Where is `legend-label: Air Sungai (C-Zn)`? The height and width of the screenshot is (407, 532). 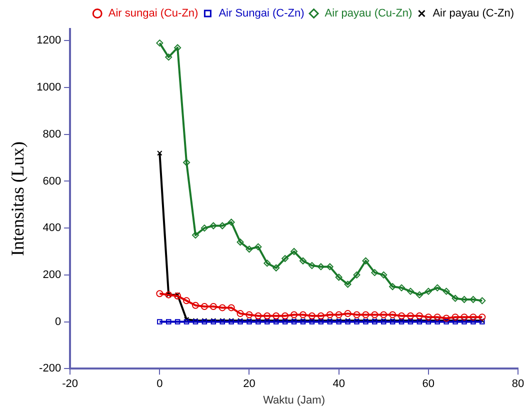
legend-label: Air Sungai (C-Zn) is located at coordinates (261, 14).